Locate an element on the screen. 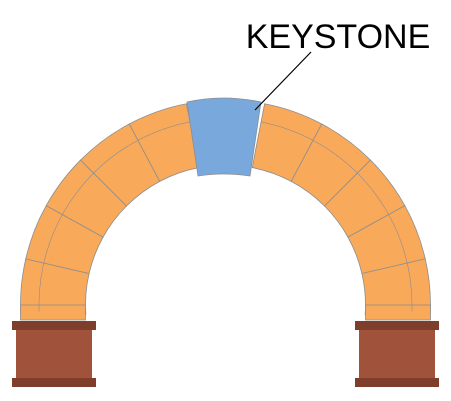 This screenshot has height=401, width=451. right-pier-base is located at coordinates (397, 382).